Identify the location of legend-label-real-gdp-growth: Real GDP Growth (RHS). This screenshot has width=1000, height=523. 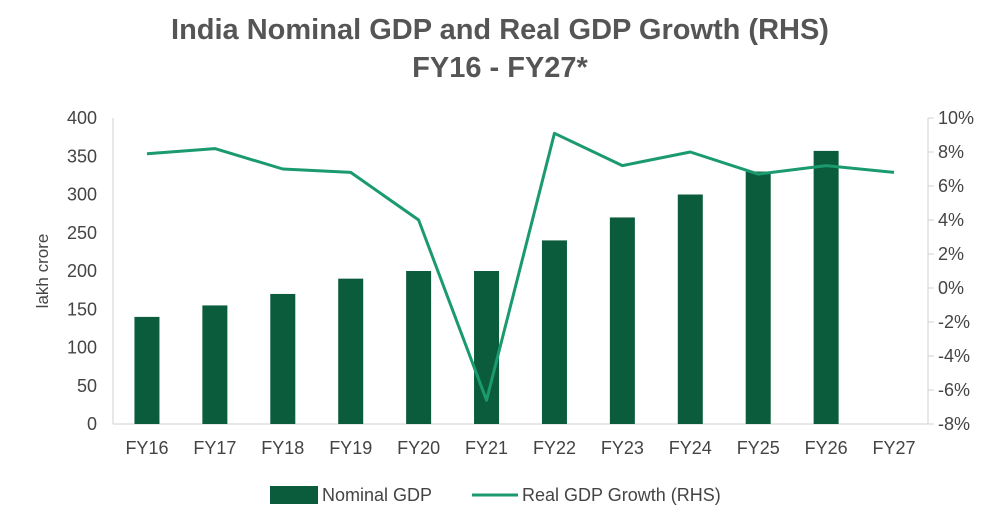
(621, 495).